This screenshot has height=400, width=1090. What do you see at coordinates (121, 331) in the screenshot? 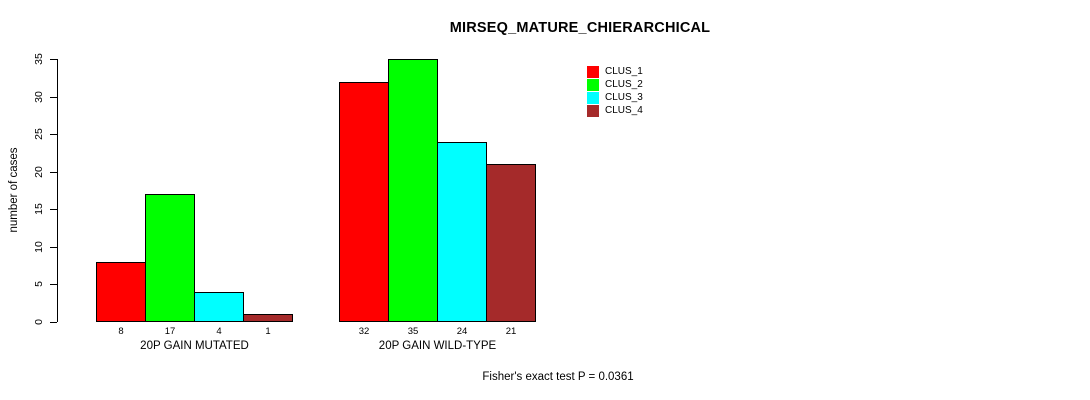
I see `bar-value-label: 8` at bounding box center [121, 331].